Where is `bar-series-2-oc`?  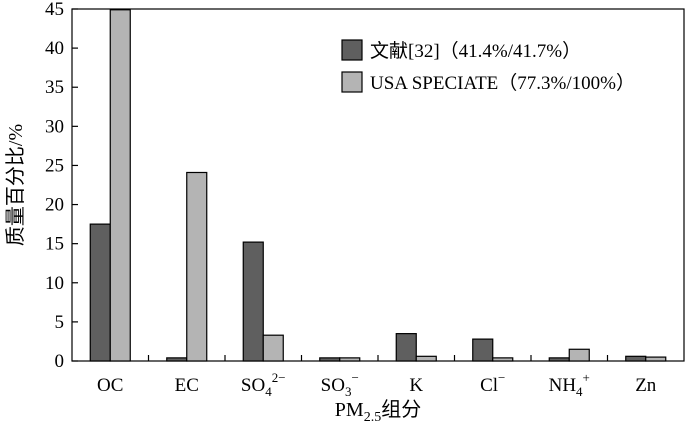 bar-series-2-oc is located at coordinates (120, 185).